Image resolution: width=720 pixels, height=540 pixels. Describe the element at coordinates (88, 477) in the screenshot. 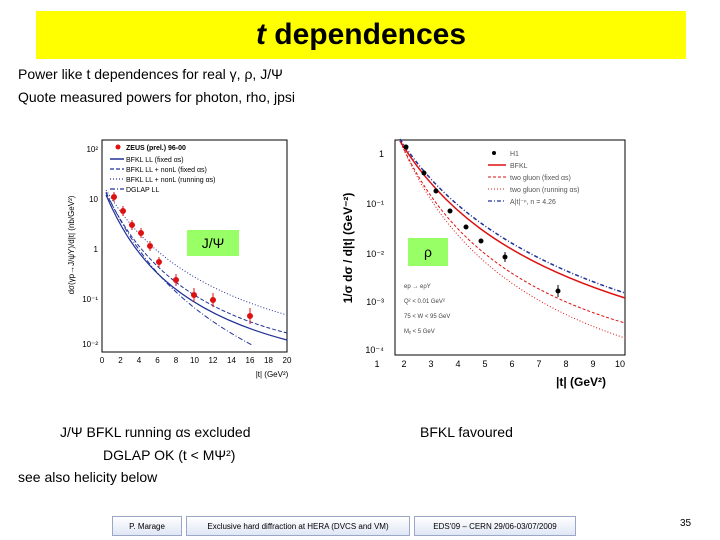

I see `caption-jpsi-3: see also helicity below` at that location.